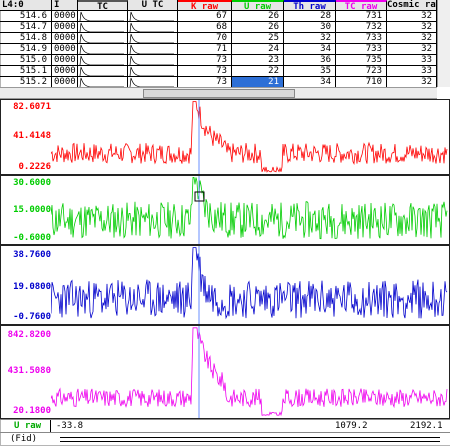 This screenshot has height=446, width=450. What do you see at coordinates (426, 426) in the screenshot?
I see `axis-max-label: 2192.1` at bounding box center [426, 426].